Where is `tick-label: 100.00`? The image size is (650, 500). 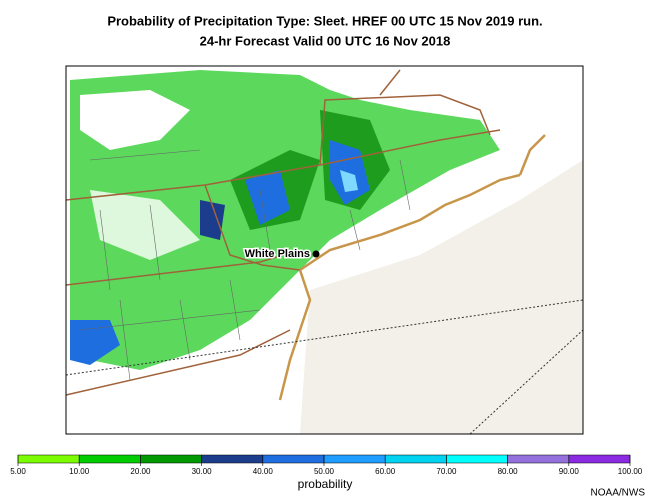 tick-label: 100.00 is located at coordinates (630, 471).